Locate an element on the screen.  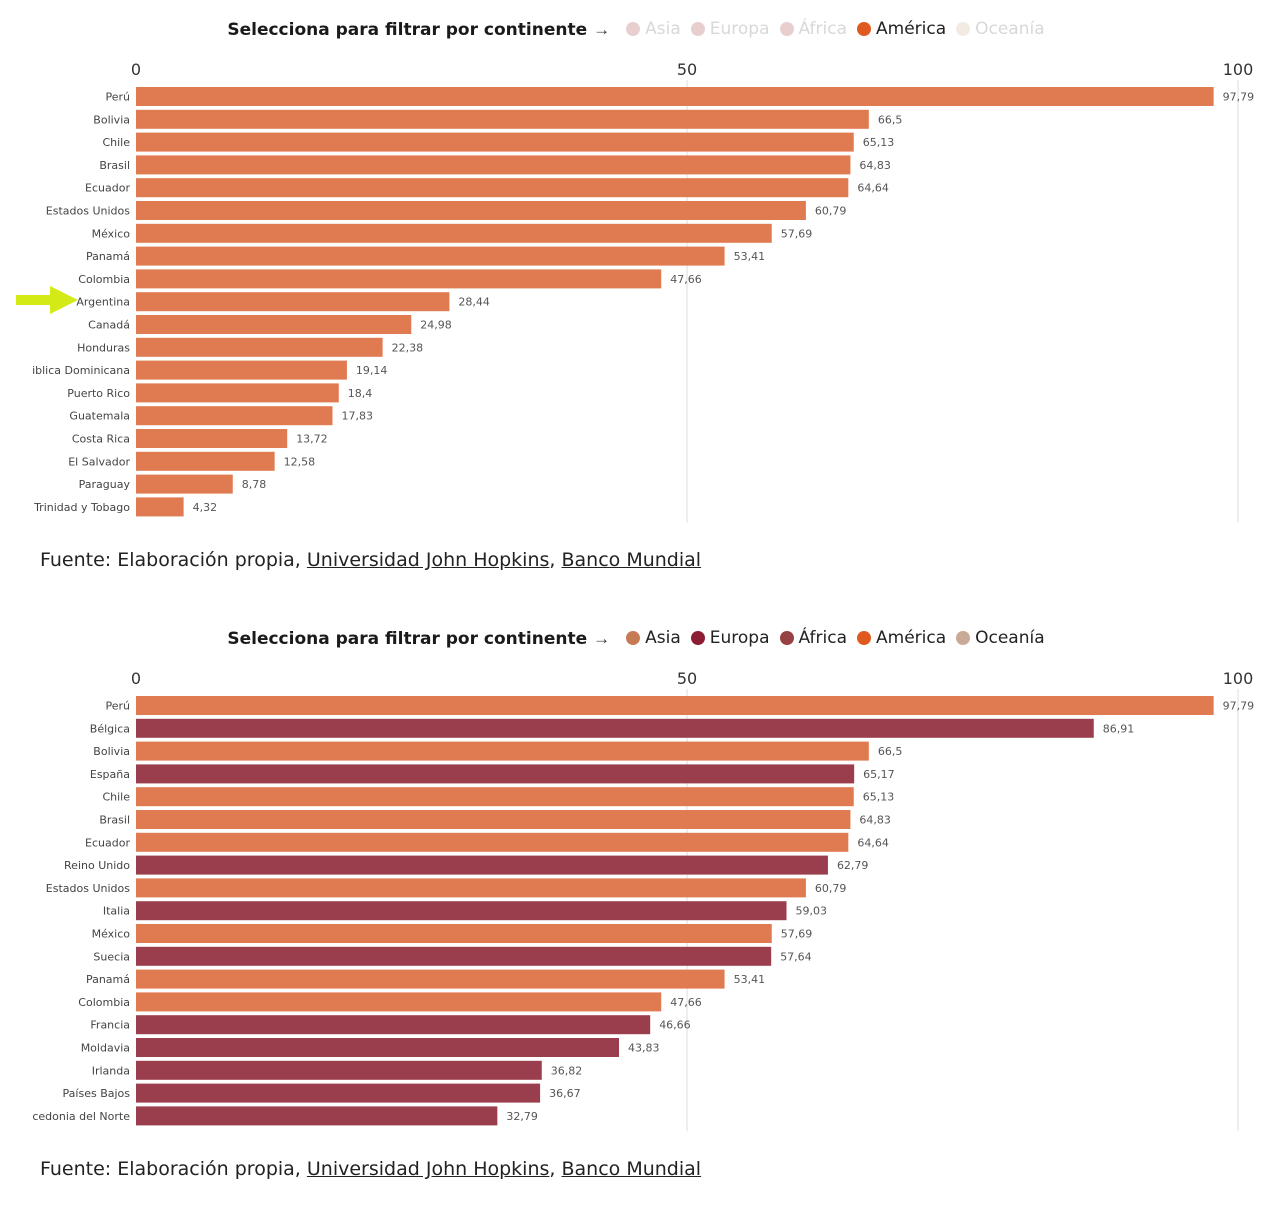
bar-row: Guatemala 17,83 is located at coordinates (221, 416).